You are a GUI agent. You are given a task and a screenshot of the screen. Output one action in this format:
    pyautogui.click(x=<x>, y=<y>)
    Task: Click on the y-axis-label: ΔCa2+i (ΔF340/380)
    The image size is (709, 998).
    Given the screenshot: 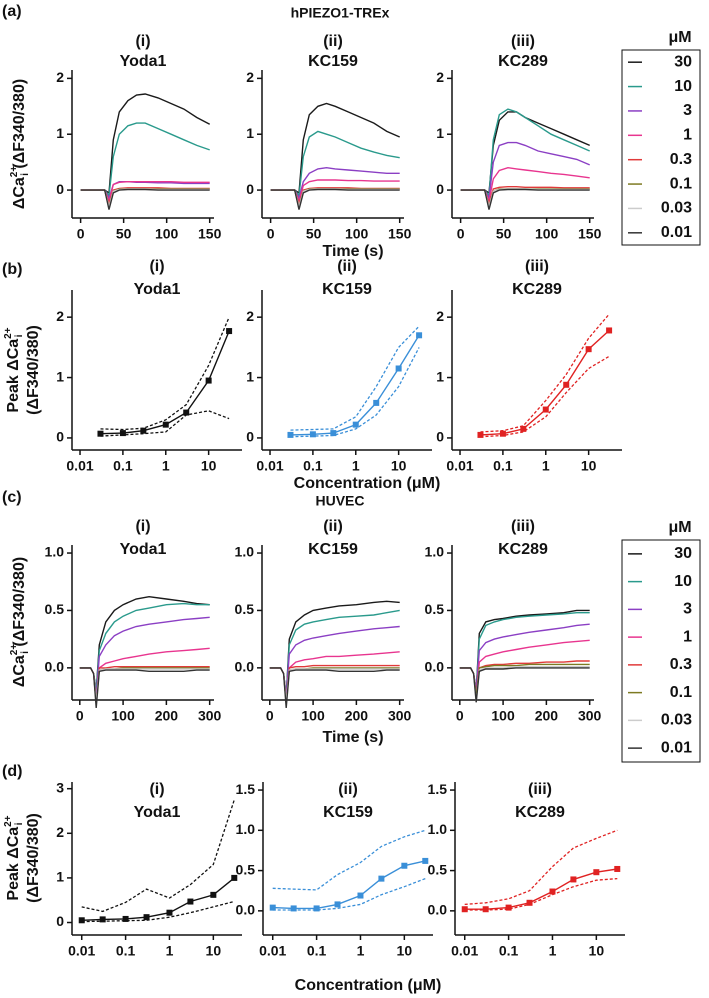 What is the action you would take?
    pyautogui.click(x=20, y=144)
    